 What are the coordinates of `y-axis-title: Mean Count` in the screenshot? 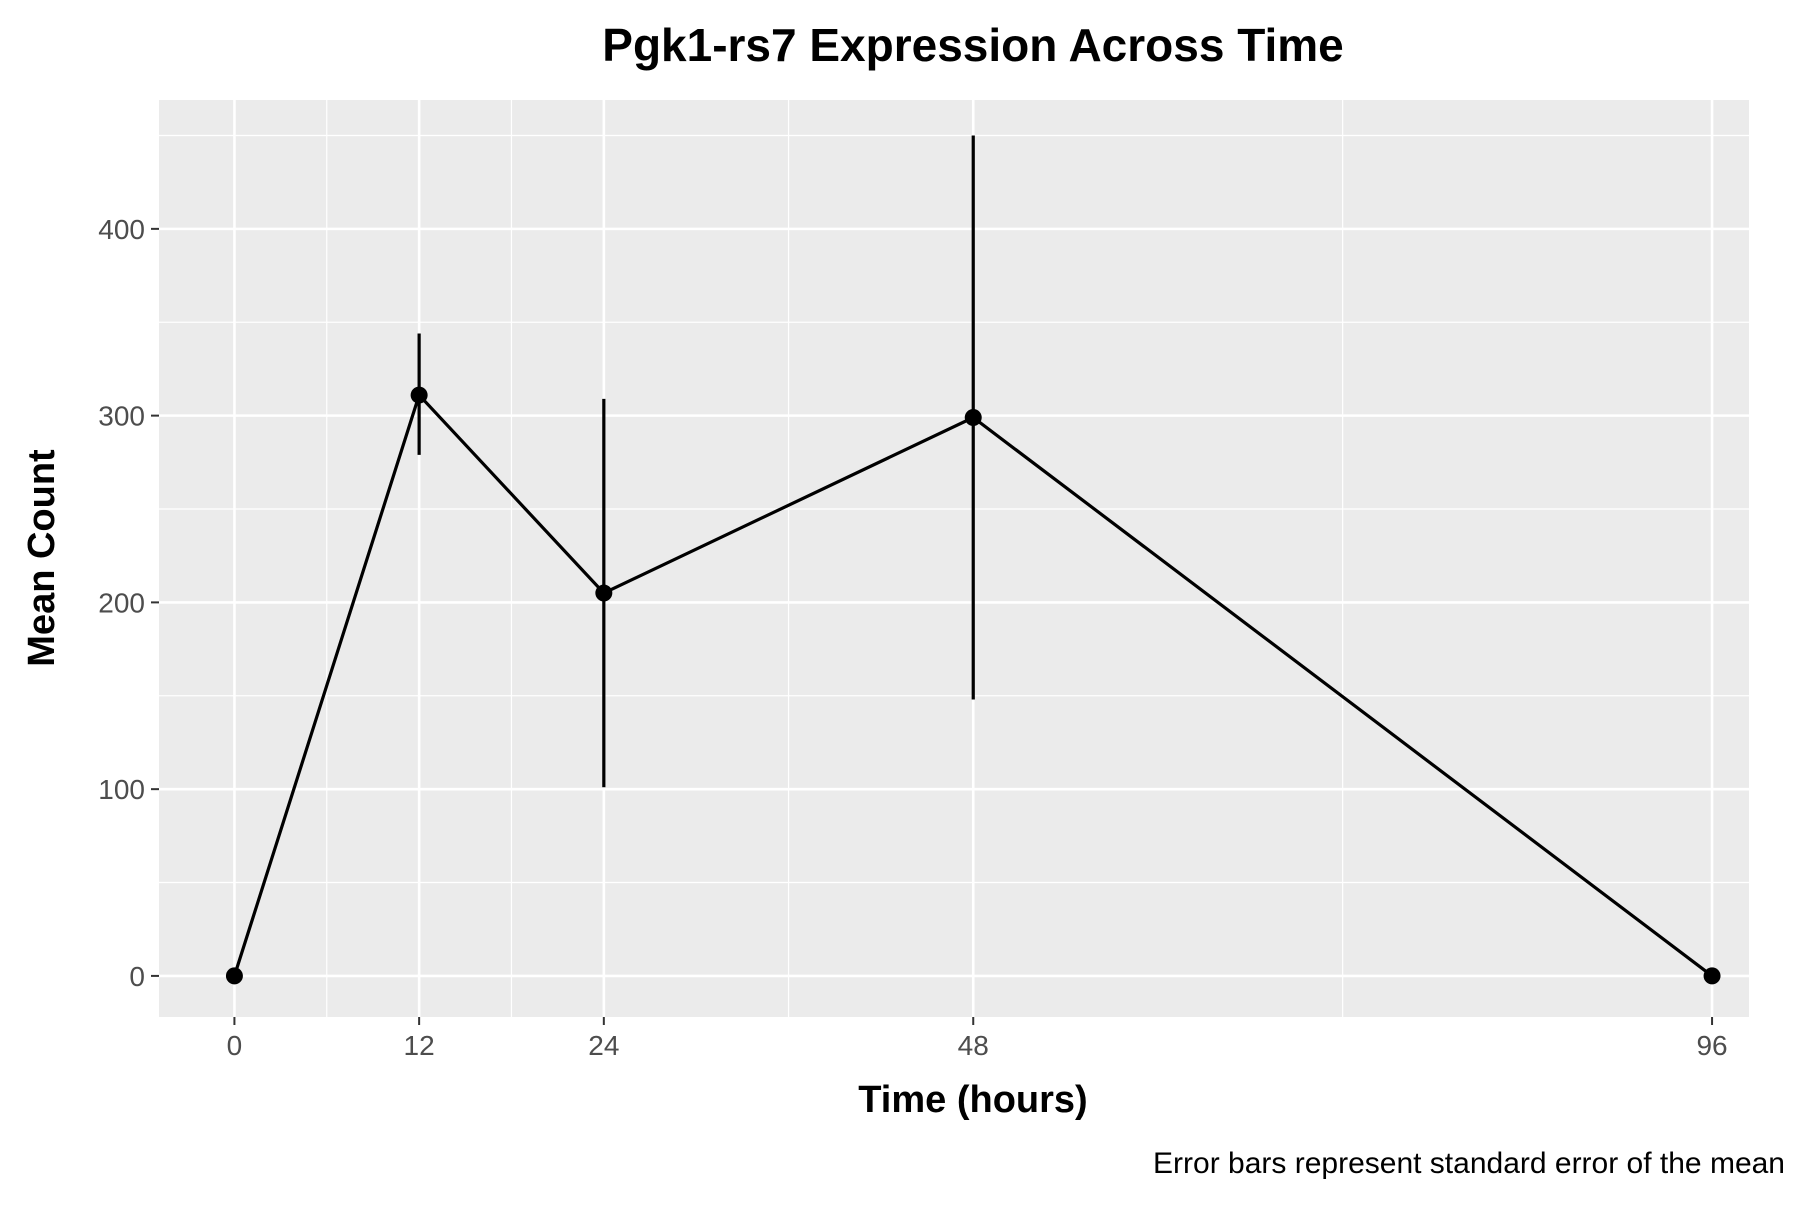 It's located at (42, 558).